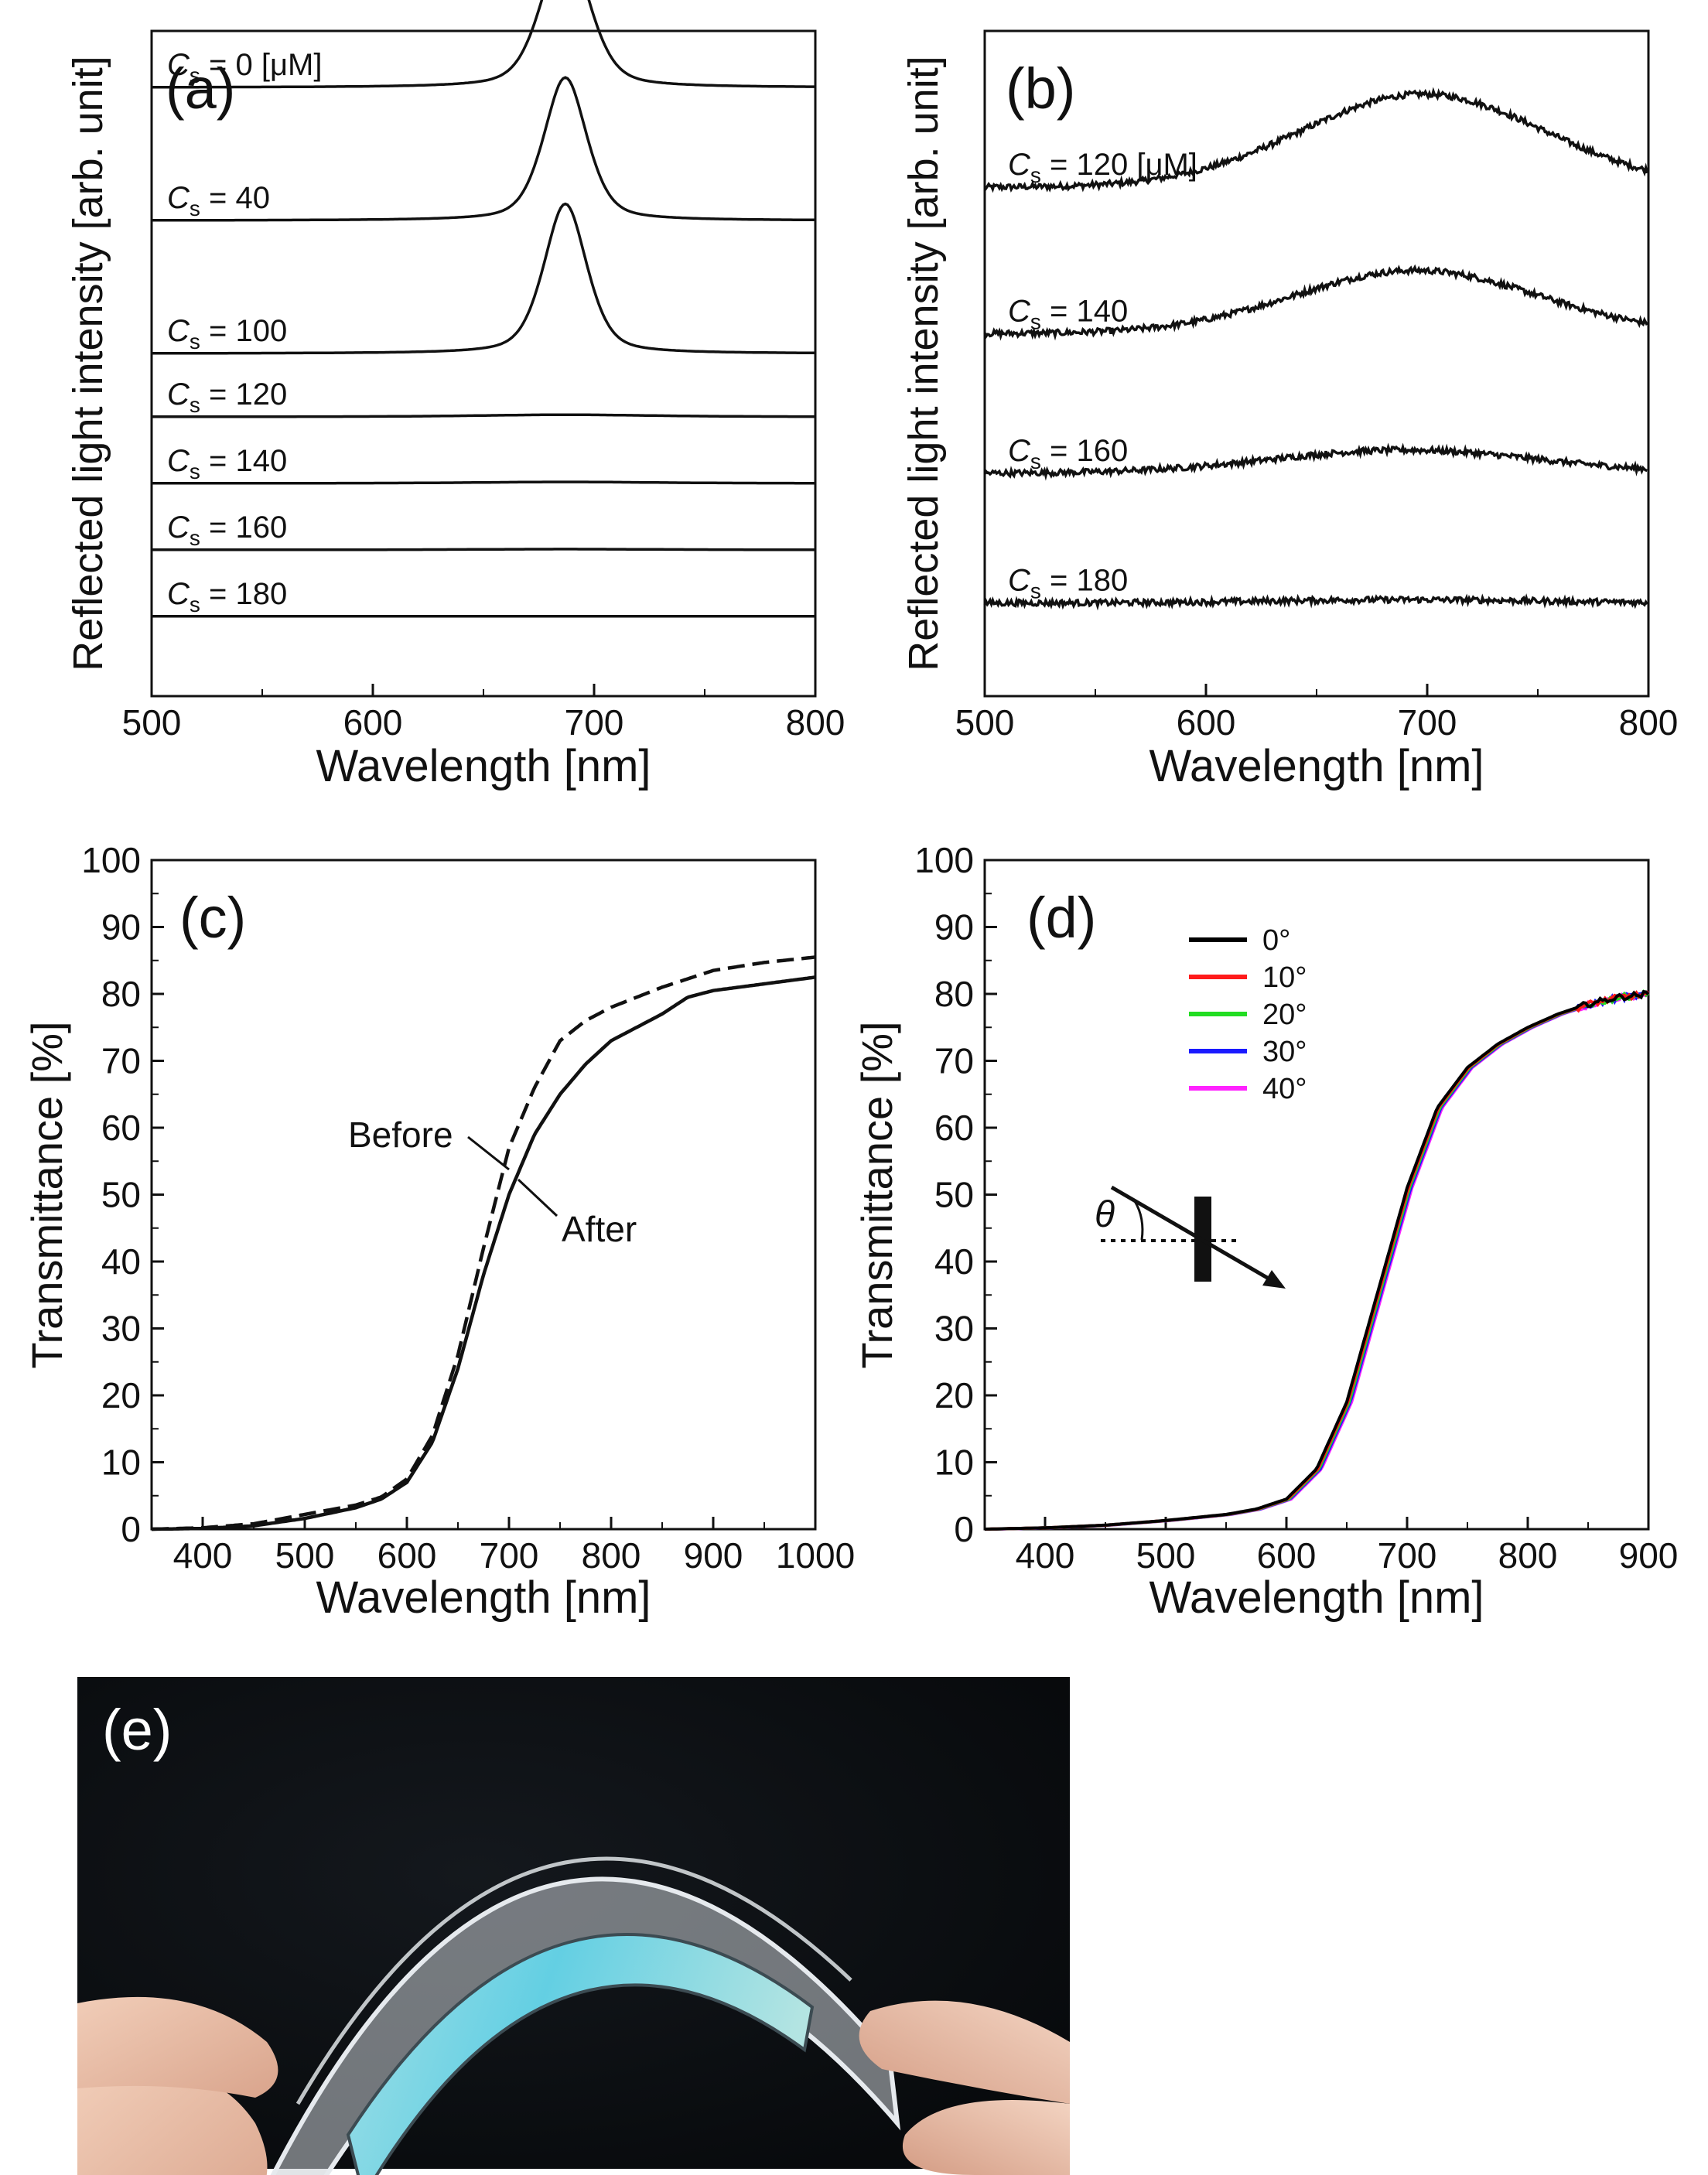 The width and height of the screenshot is (1708, 2175). I want to click on legend-label: 40°, so click(1285, 1089).